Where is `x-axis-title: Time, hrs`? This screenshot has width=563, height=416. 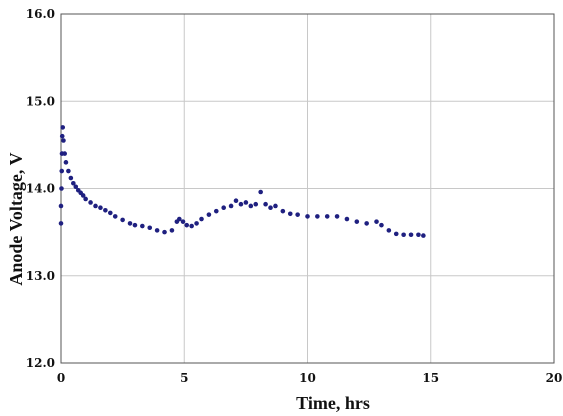 x-axis-title: Time, hrs is located at coordinates (333, 403).